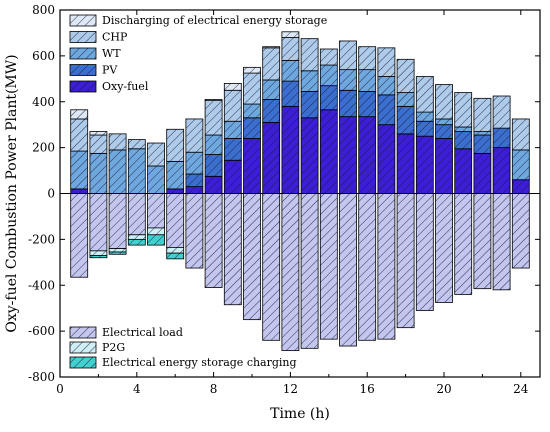  I want to click on bar-electrical-load-h22, so click(482, 241).